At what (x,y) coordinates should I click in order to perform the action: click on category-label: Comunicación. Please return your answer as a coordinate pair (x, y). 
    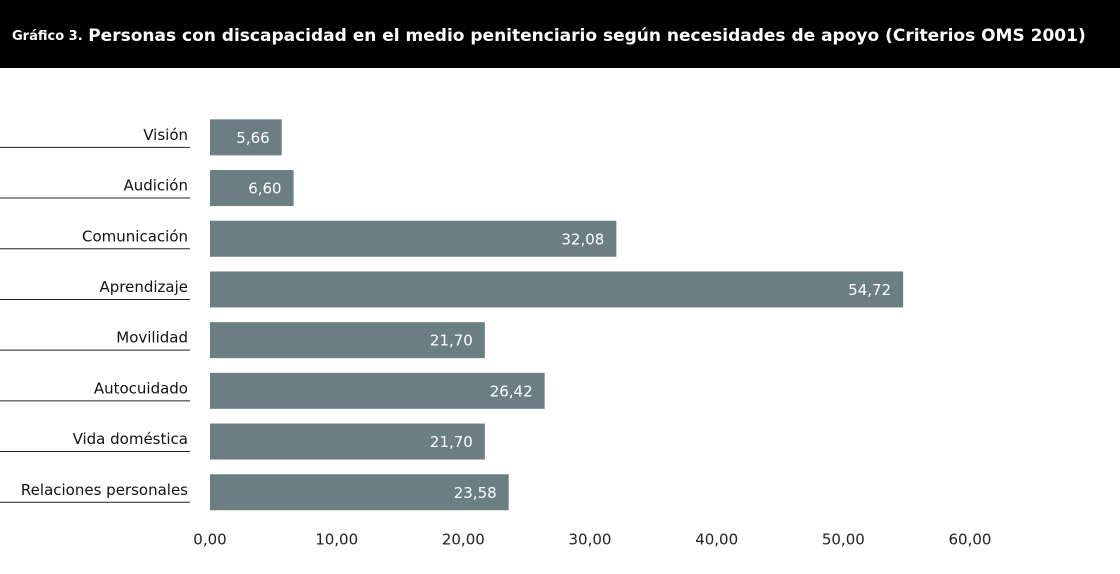
    Looking at the image, I should click on (135, 236).